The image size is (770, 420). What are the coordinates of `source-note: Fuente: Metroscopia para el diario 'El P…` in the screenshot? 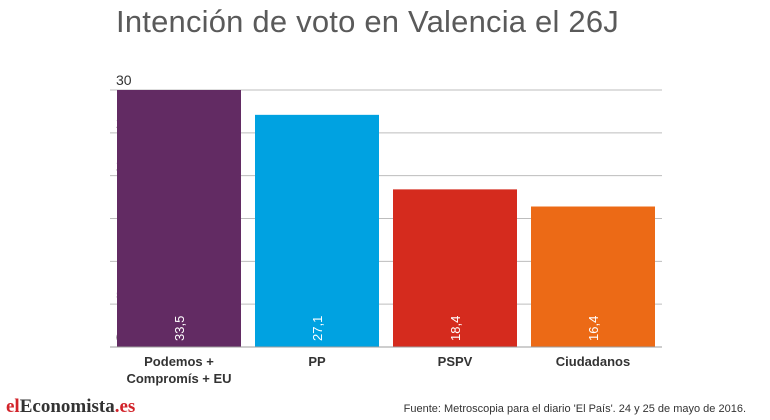 It's located at (574, 409).